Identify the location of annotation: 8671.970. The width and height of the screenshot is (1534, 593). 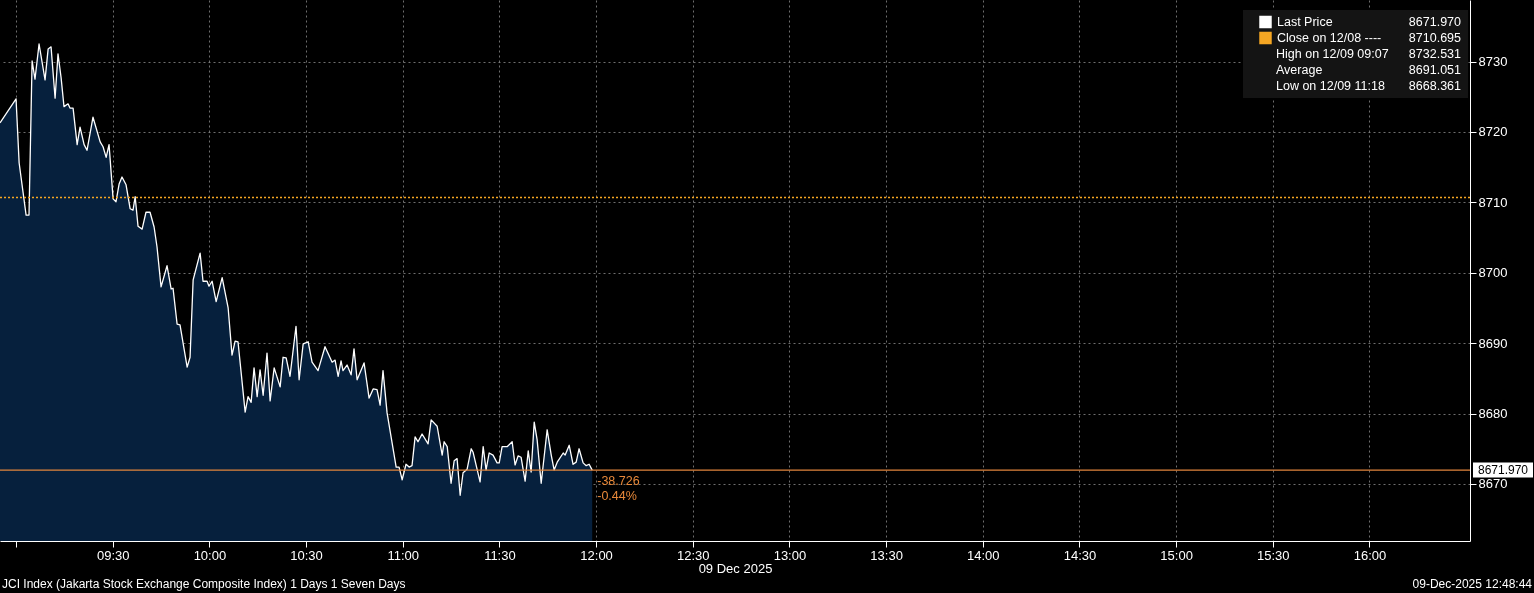
(1435, 22).